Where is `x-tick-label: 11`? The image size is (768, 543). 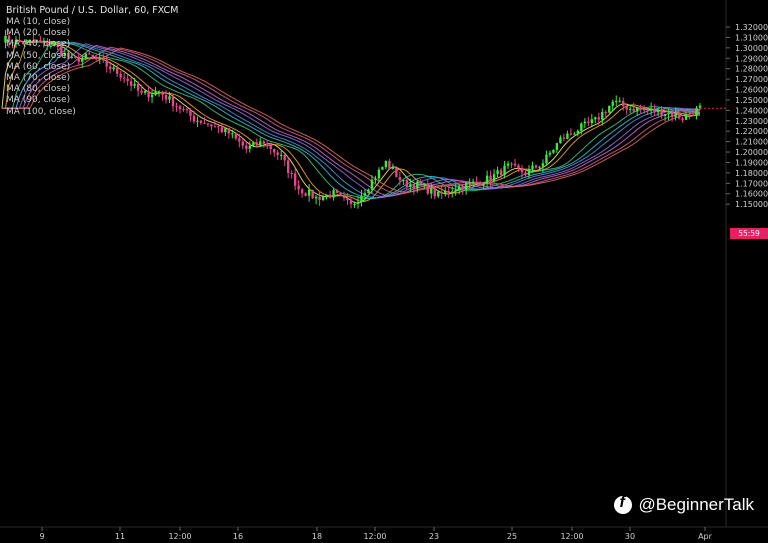
x-tick-label: 11 is located at coordinates (120, 536).